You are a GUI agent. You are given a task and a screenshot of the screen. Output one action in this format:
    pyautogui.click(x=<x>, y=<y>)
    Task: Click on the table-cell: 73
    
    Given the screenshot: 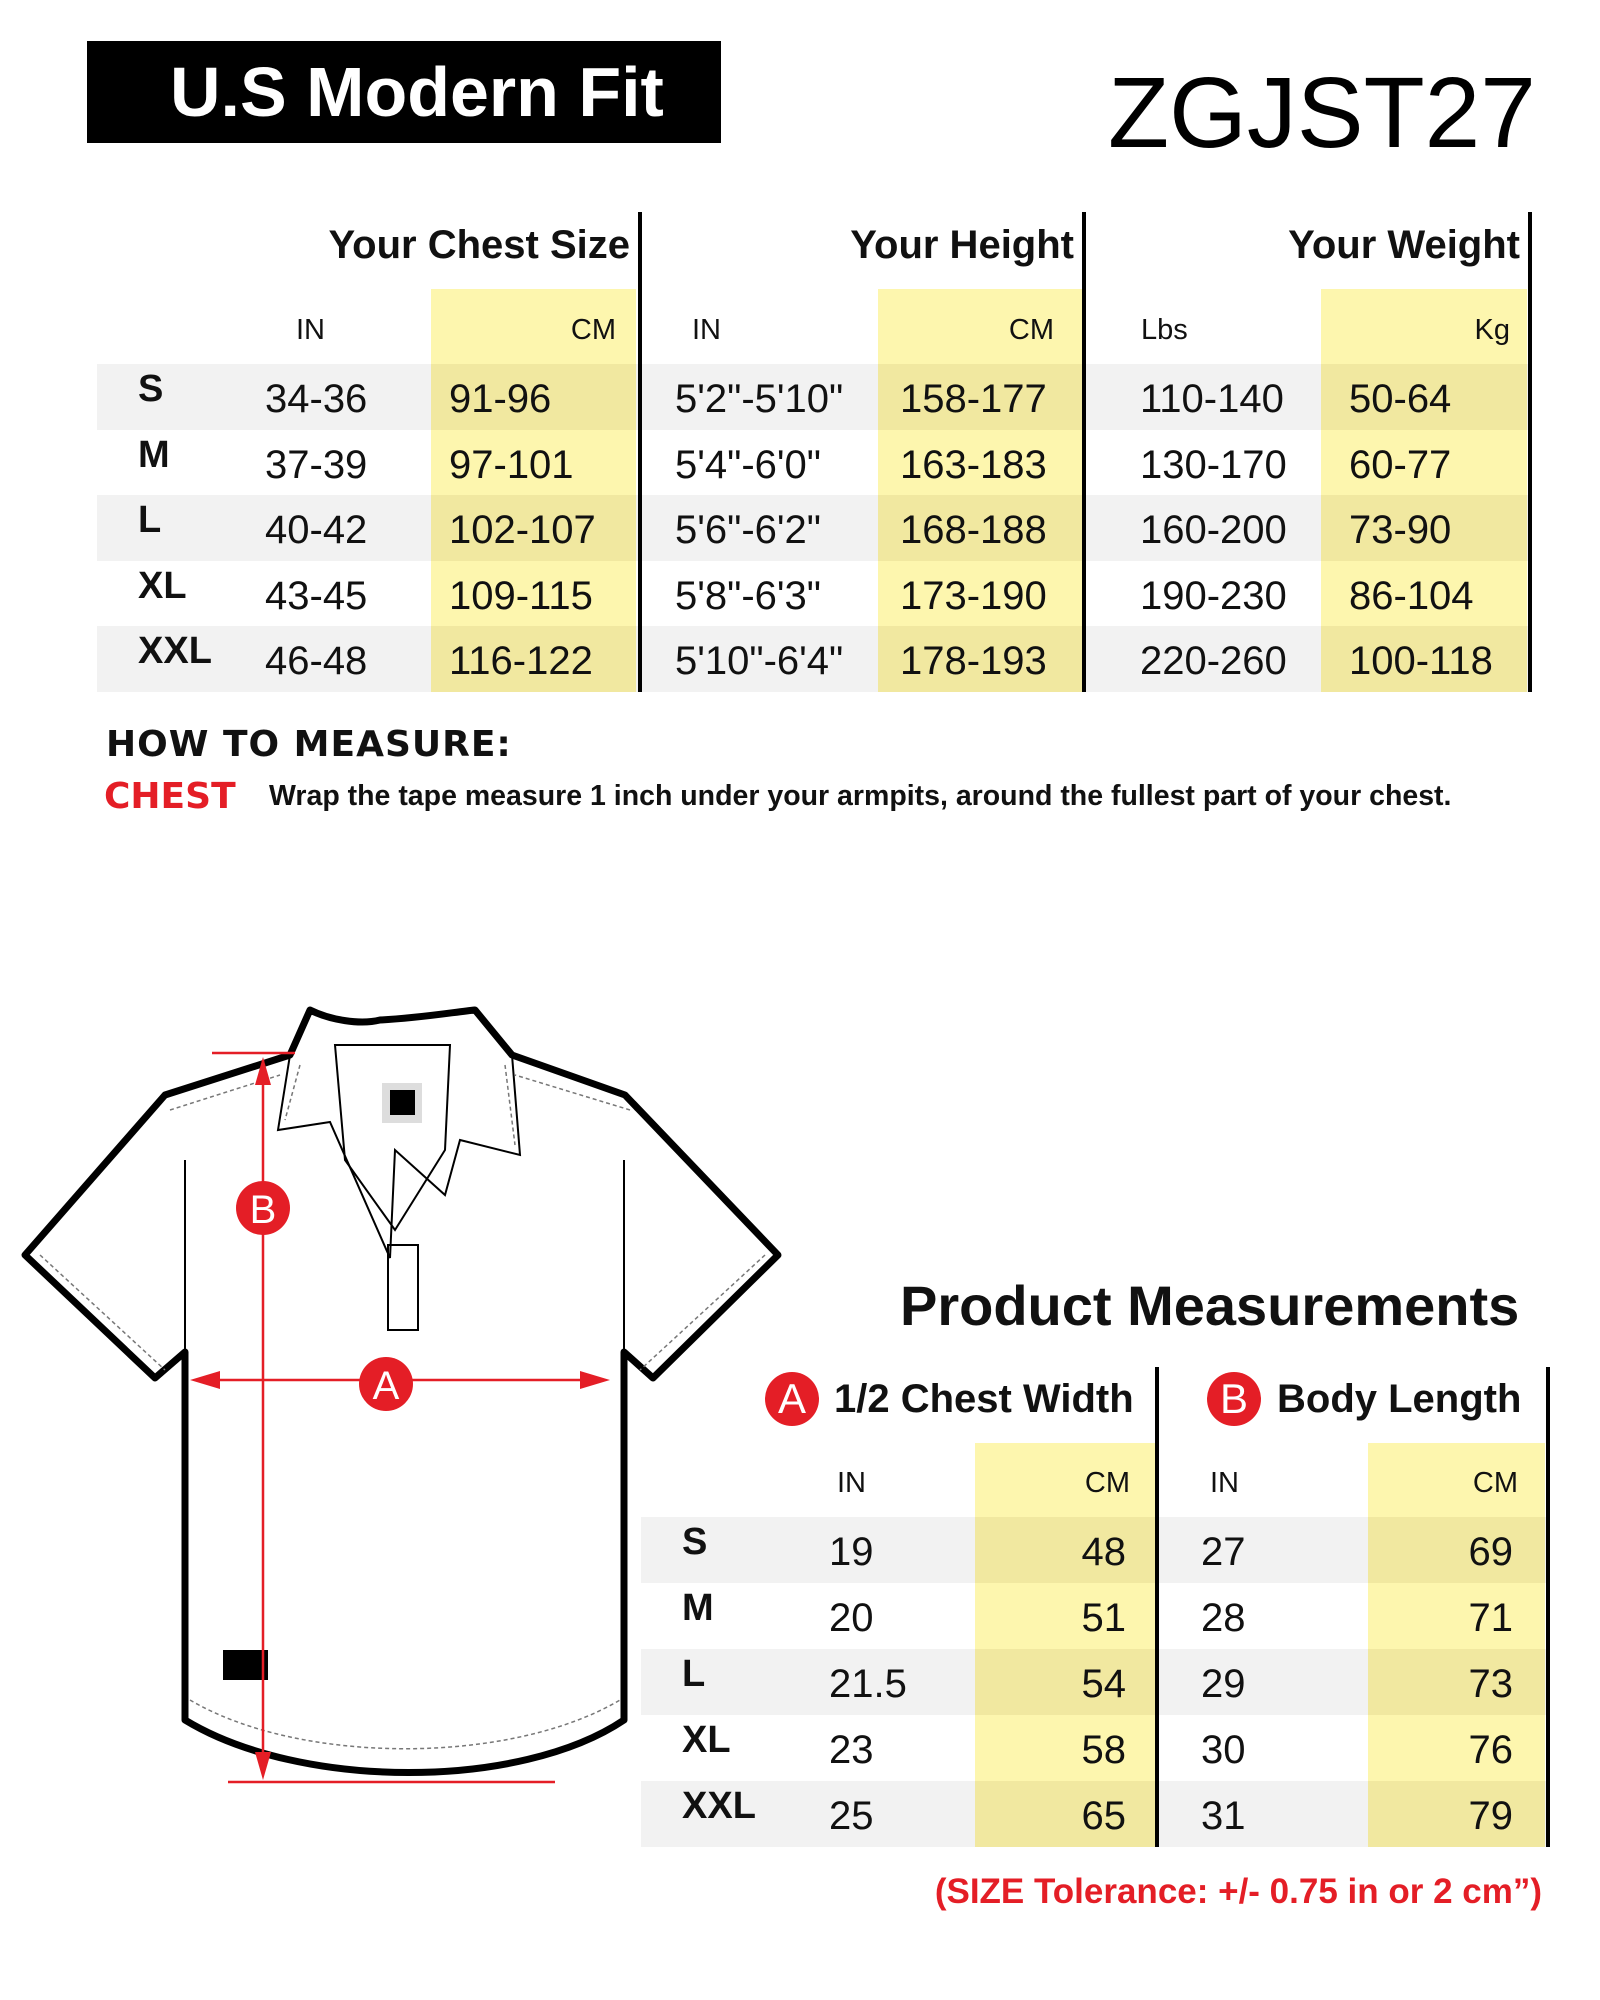 What is the action you would take?
    pyautogui.click(x=1491, y=1684)
    